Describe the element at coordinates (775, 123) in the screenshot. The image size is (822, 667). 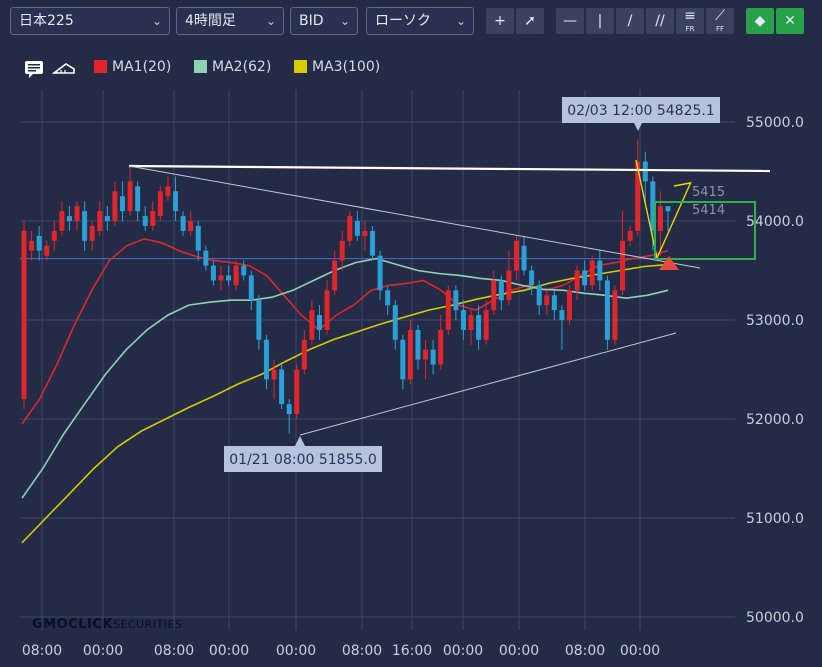
I see `y-tick-label: 55000.0` at that location.